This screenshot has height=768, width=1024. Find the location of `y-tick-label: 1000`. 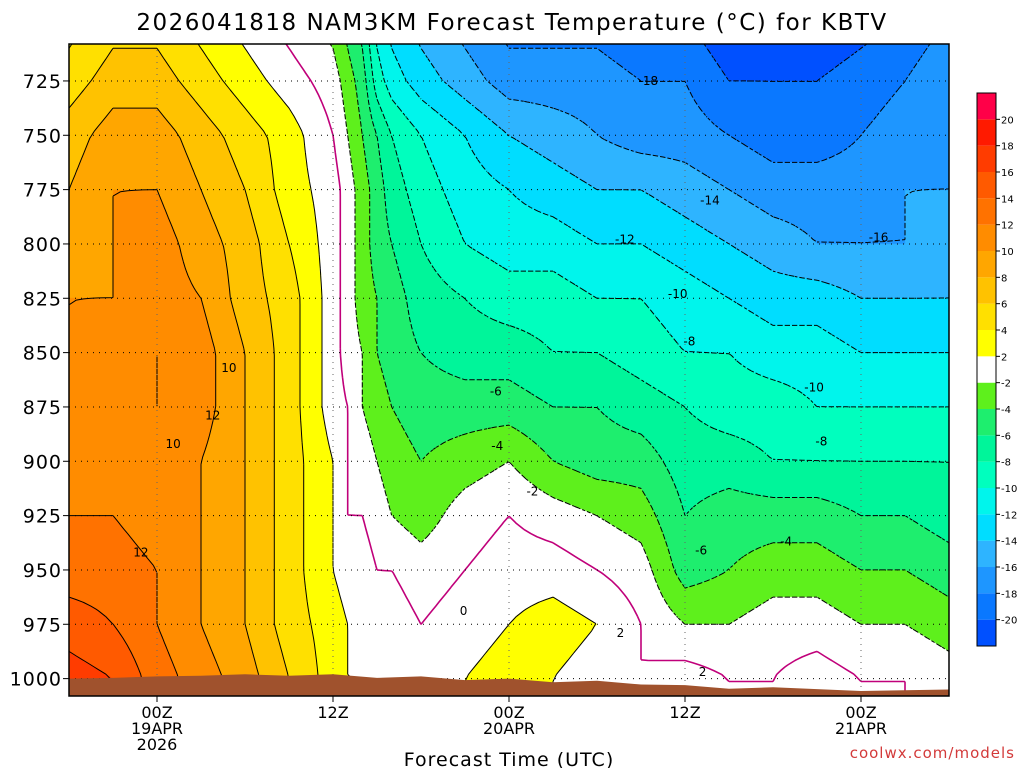

y-tick-label: 1000 is located at coordinates (36, 680).